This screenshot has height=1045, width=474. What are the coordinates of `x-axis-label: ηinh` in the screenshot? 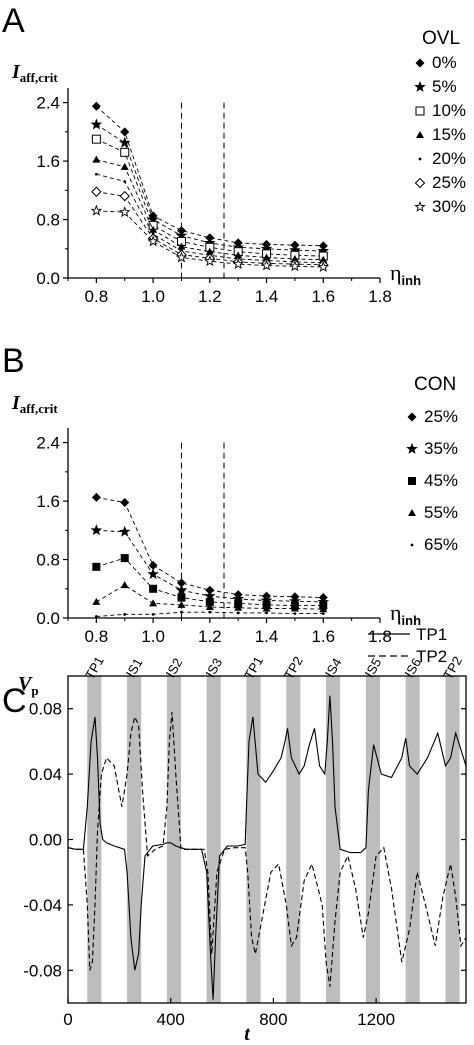 It's located at (405, 274).